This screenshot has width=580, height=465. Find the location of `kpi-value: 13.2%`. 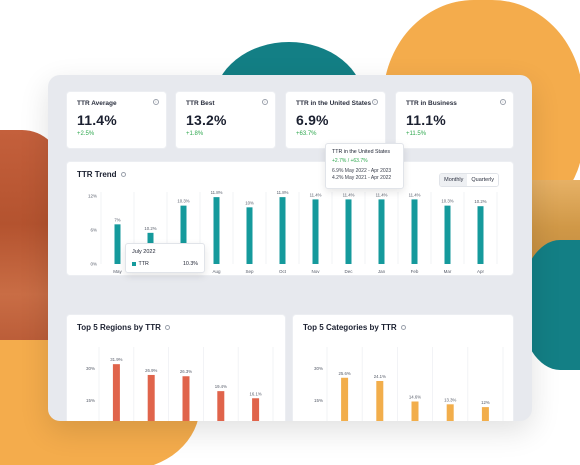

kpi-value: 13.2% is located at coordinates (206, 120).